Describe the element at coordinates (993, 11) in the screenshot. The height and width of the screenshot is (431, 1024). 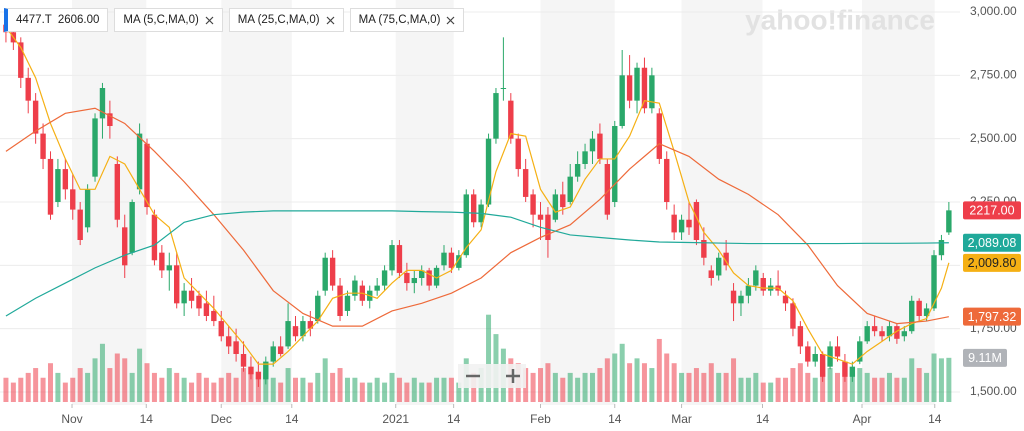
I see `y-tick-label: 3,000.00` at that location.